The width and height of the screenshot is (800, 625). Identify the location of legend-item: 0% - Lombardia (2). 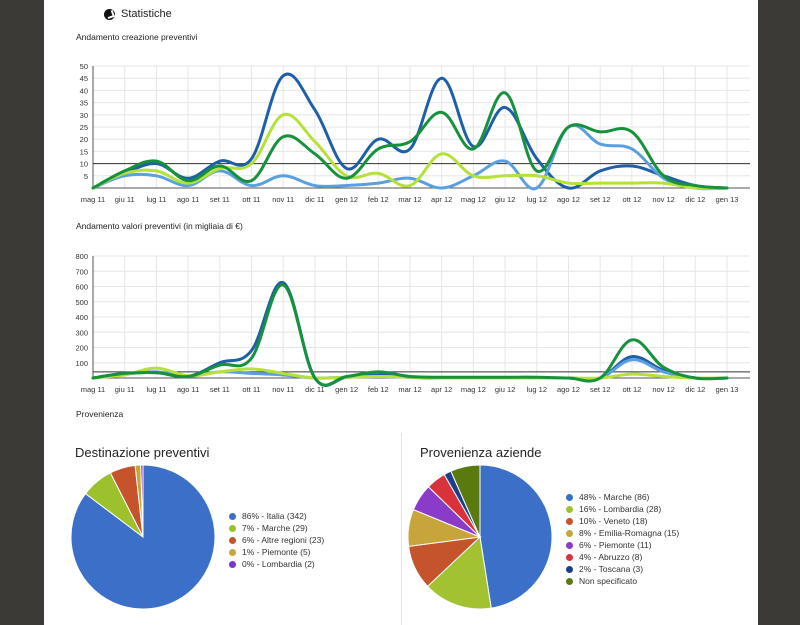
(276, 564).